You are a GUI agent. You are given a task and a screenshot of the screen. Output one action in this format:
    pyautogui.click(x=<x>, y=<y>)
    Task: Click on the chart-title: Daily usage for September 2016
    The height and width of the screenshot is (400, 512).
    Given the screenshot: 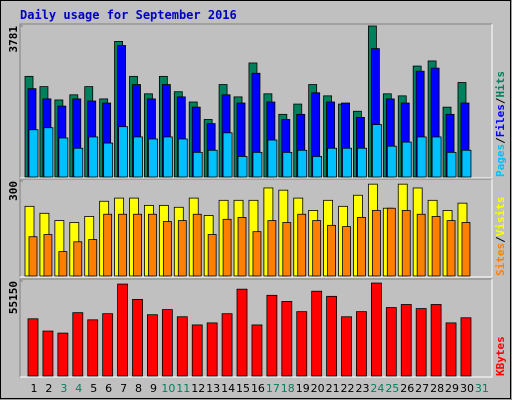 What is the action you would take?
    pyautogui.click(x=128, y=15)
    